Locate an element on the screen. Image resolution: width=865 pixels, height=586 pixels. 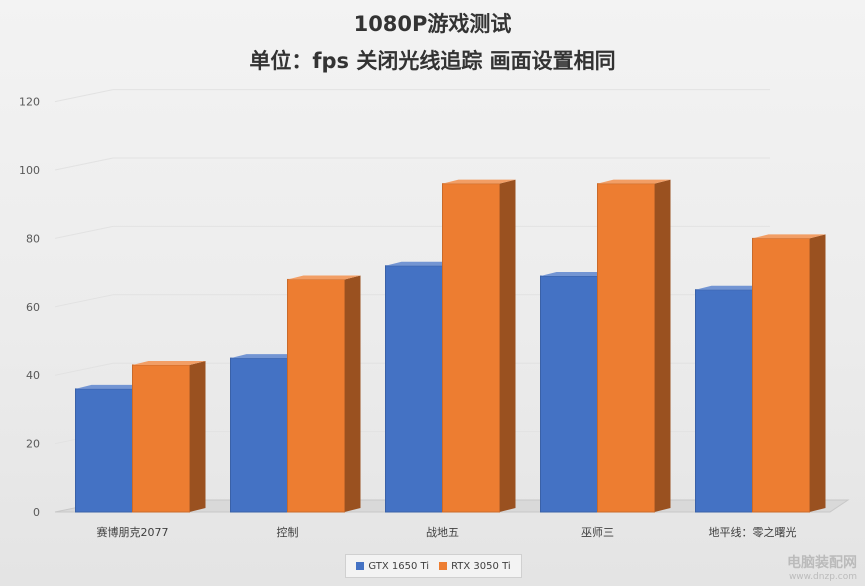
y-tick-label: 20 is located at coordinates (33, 444).